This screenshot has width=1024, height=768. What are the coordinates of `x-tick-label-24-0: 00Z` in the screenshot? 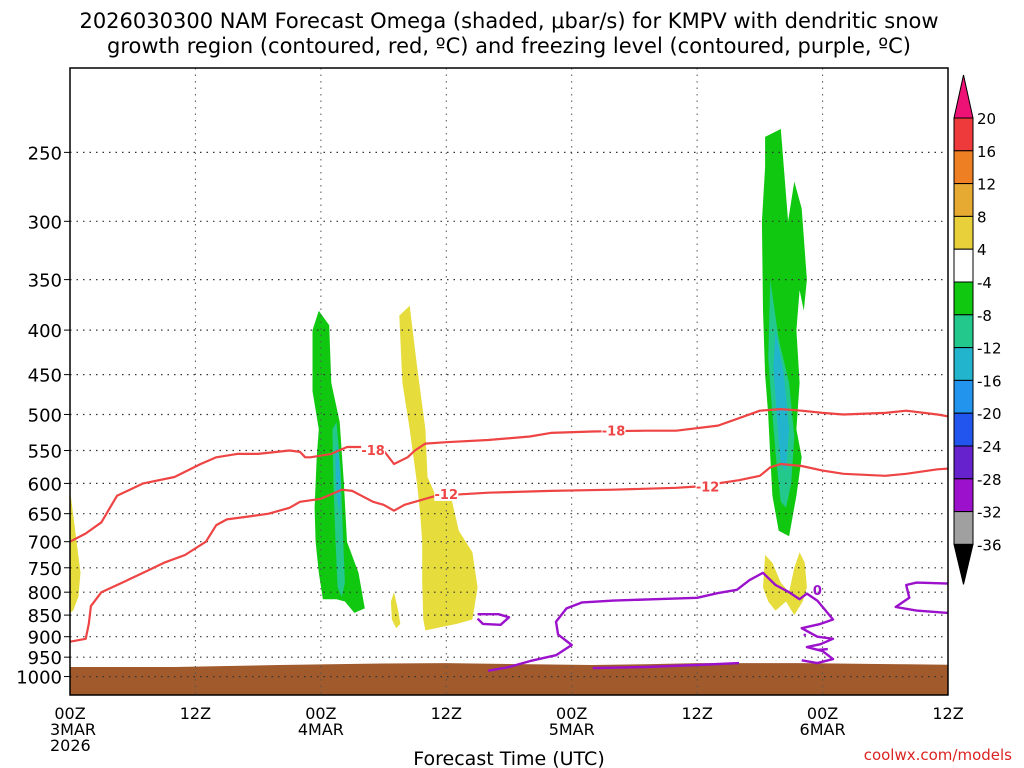 It's located at (320, 713).